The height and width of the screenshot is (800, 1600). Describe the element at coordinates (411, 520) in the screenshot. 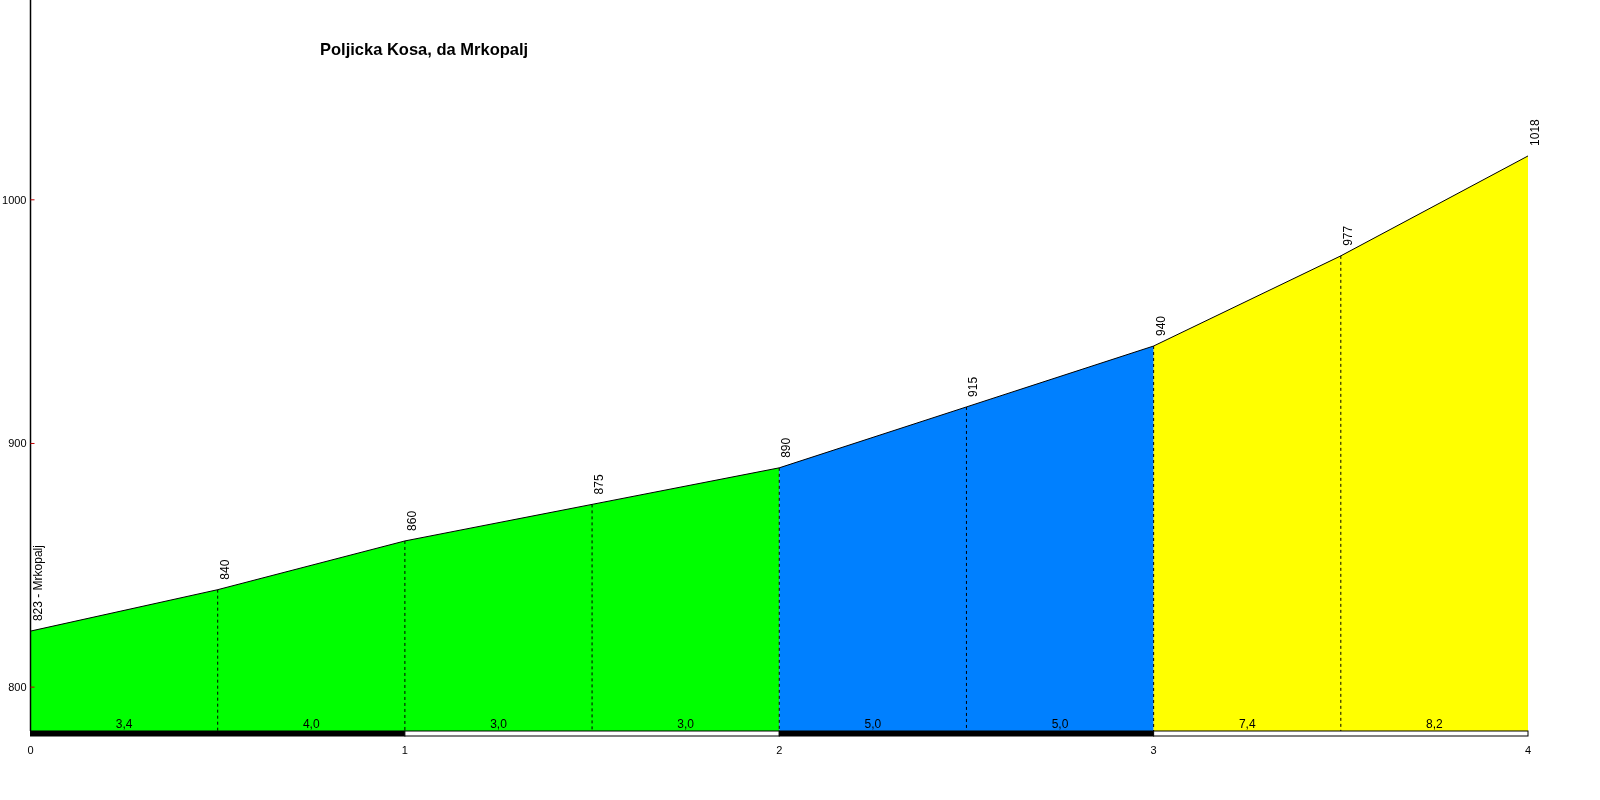

I see `data-label: 860` at that location.